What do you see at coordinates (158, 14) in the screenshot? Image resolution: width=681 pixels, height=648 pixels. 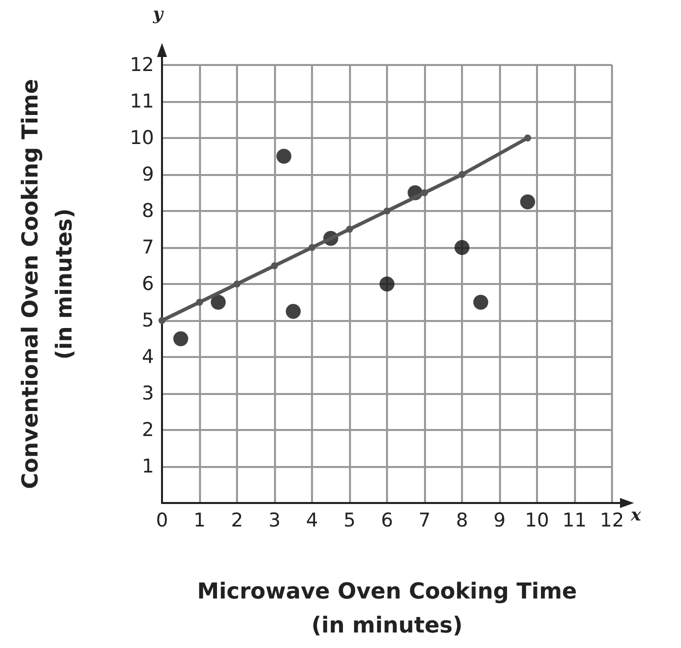 I see `text: y` at bounding box center [158, 14].